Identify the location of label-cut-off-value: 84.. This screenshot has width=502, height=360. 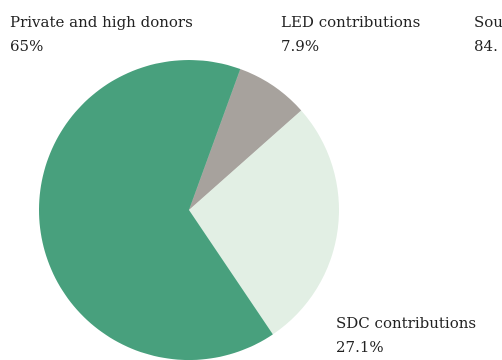
(486, 46).